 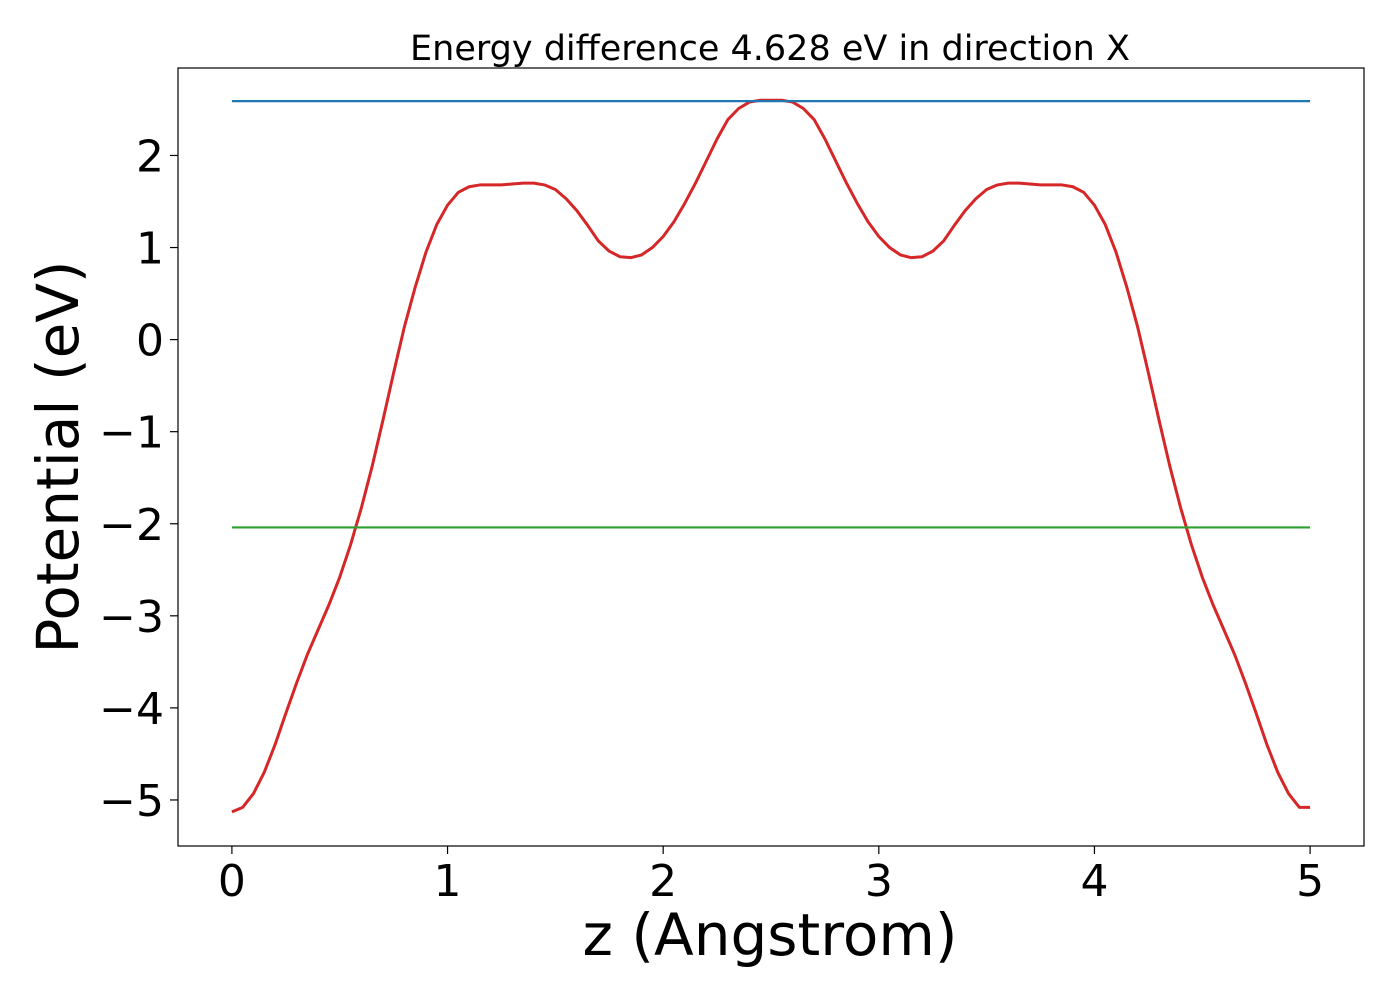 I want to click on x-tick-label: 5, so click(x=1310, y=881).